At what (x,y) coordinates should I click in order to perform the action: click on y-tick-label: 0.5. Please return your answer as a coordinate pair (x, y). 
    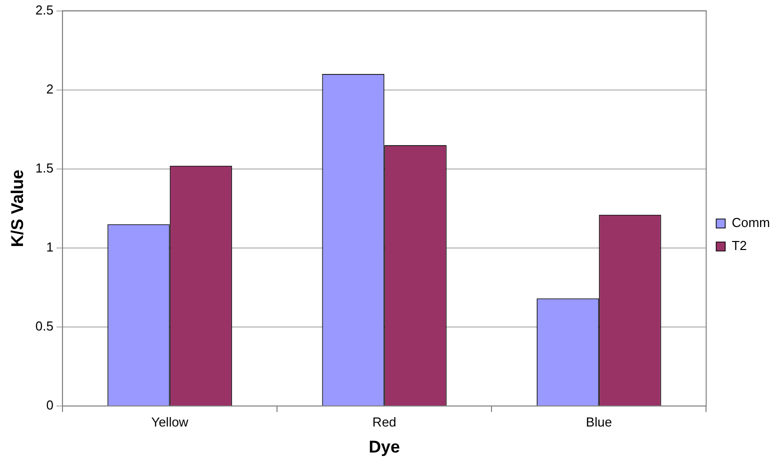
    Looking at the image, I should click on (44, 326).